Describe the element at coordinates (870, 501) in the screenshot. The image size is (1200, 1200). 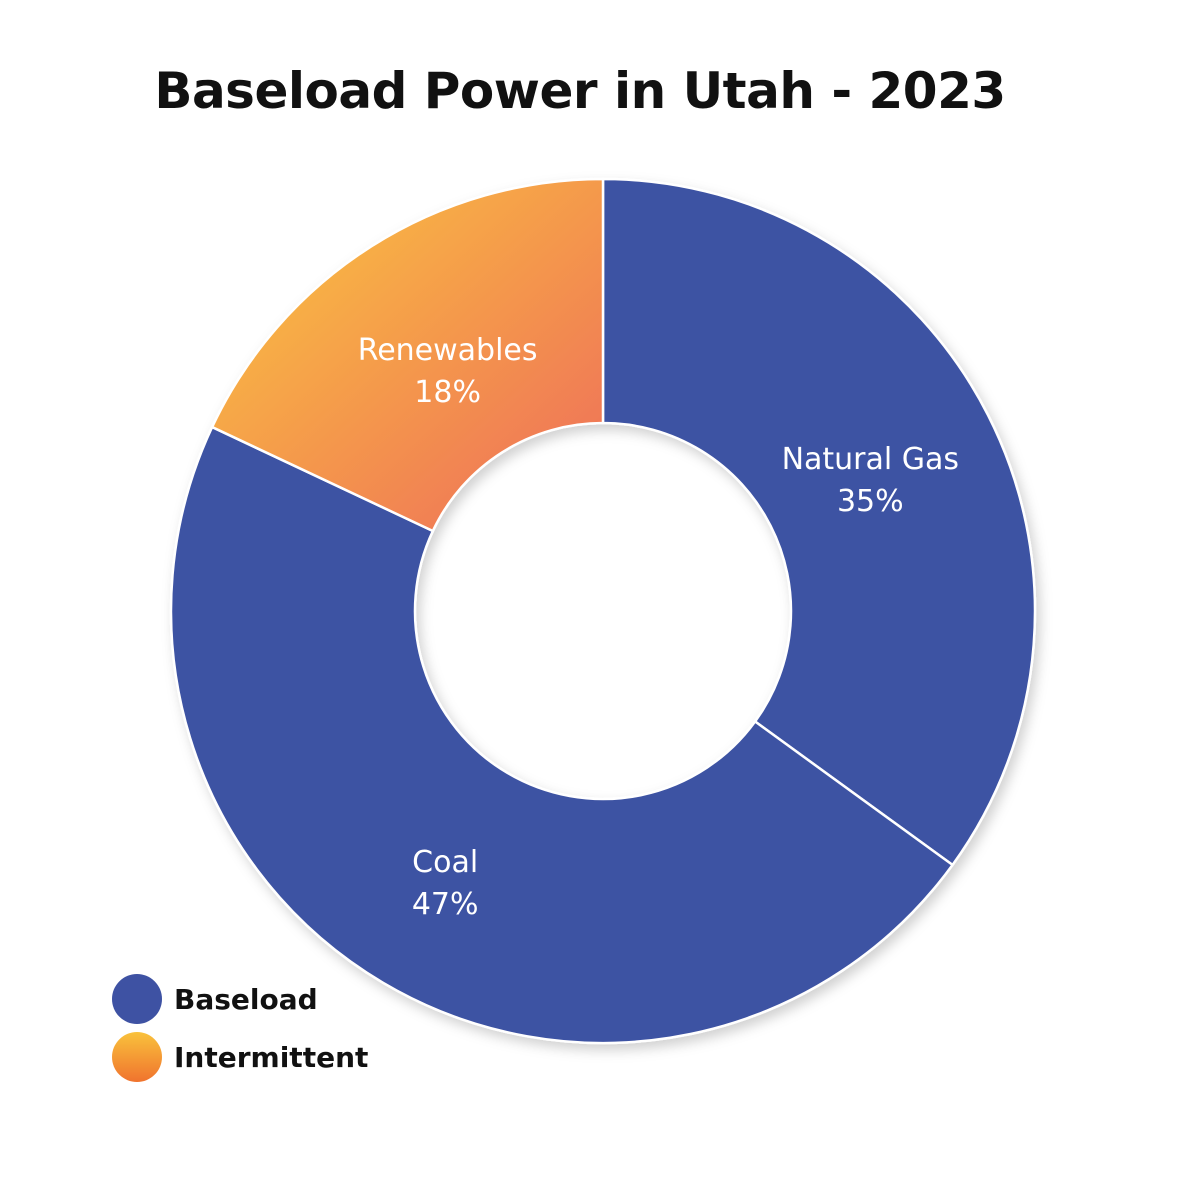
I see `slice-value-natural-gas: 35%` at that location.